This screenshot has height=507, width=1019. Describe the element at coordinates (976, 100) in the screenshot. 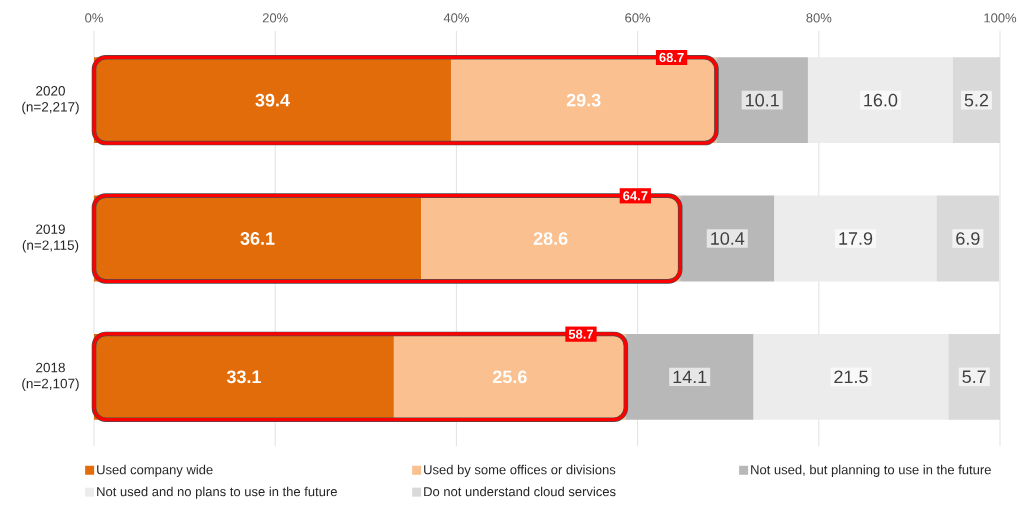

I see `data-label: 5.2` at that location.